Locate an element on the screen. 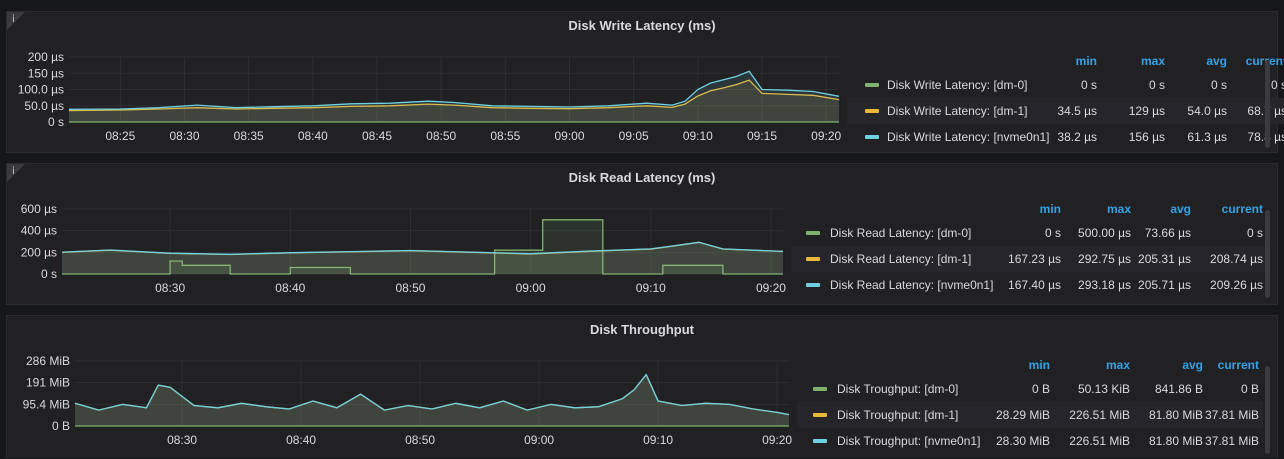 Image resolution: width=1284 pixels, height=459 pixels. legend-series-name: Disk Read Latency: [nvme0n1] is located at coordinates (912, 285).